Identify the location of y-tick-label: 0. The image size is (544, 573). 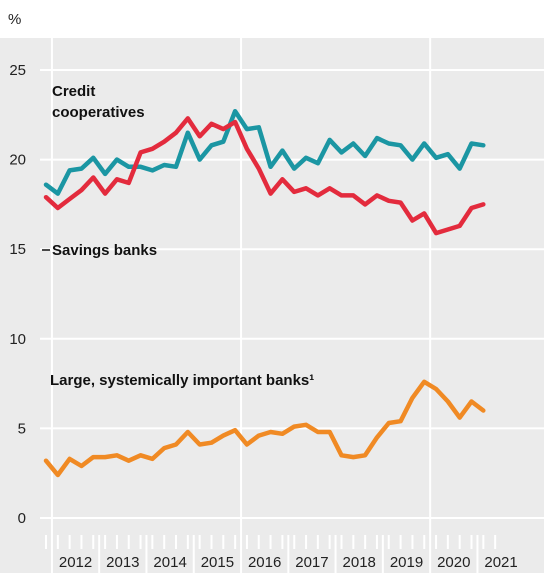
(22, 518).